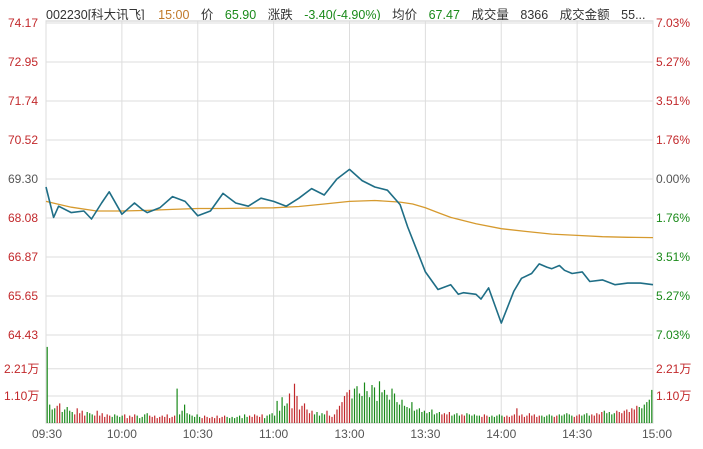 This screenshot has width=703, height=449. I want to click on time-tick-label: 09:30, so click(47, 434).